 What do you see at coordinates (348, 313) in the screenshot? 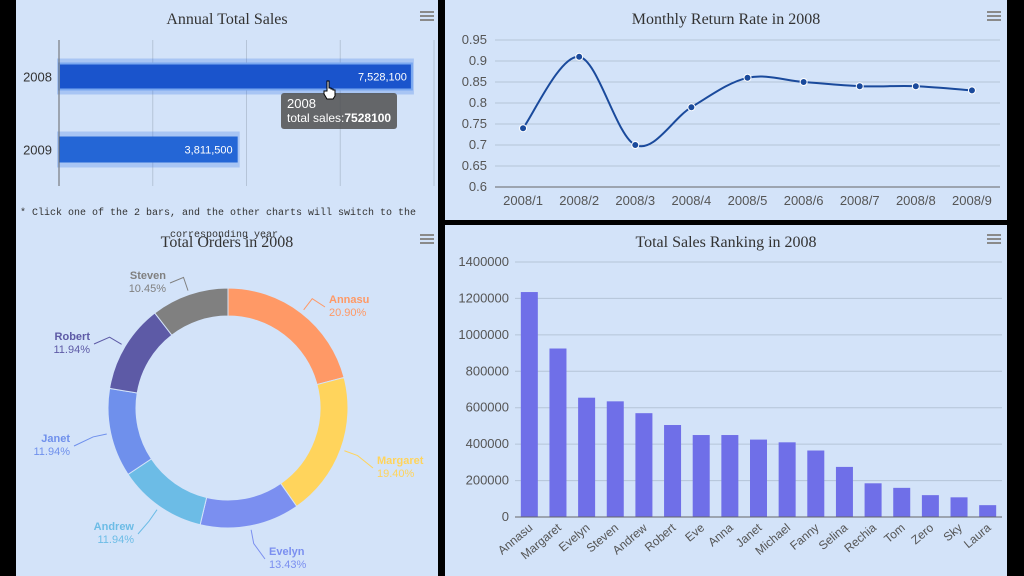
I see `slice-percent-label: 20.90%` at bounding box center [348, 313].